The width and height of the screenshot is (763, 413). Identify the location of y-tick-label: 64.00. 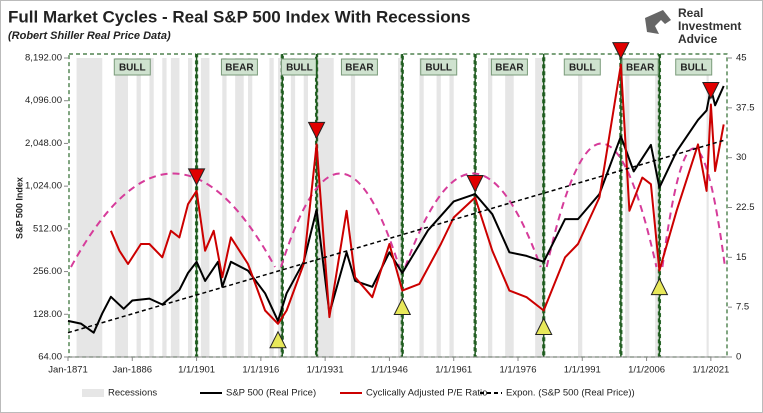
(50, 357).